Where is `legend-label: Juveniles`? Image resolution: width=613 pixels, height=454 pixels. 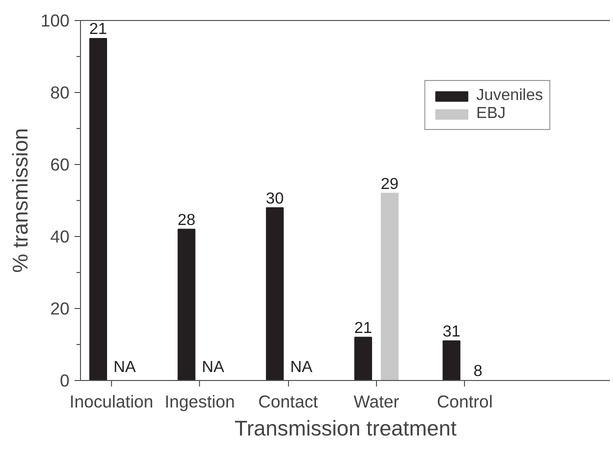 legend-label: Juveniles is located at coordinates (509, 96).